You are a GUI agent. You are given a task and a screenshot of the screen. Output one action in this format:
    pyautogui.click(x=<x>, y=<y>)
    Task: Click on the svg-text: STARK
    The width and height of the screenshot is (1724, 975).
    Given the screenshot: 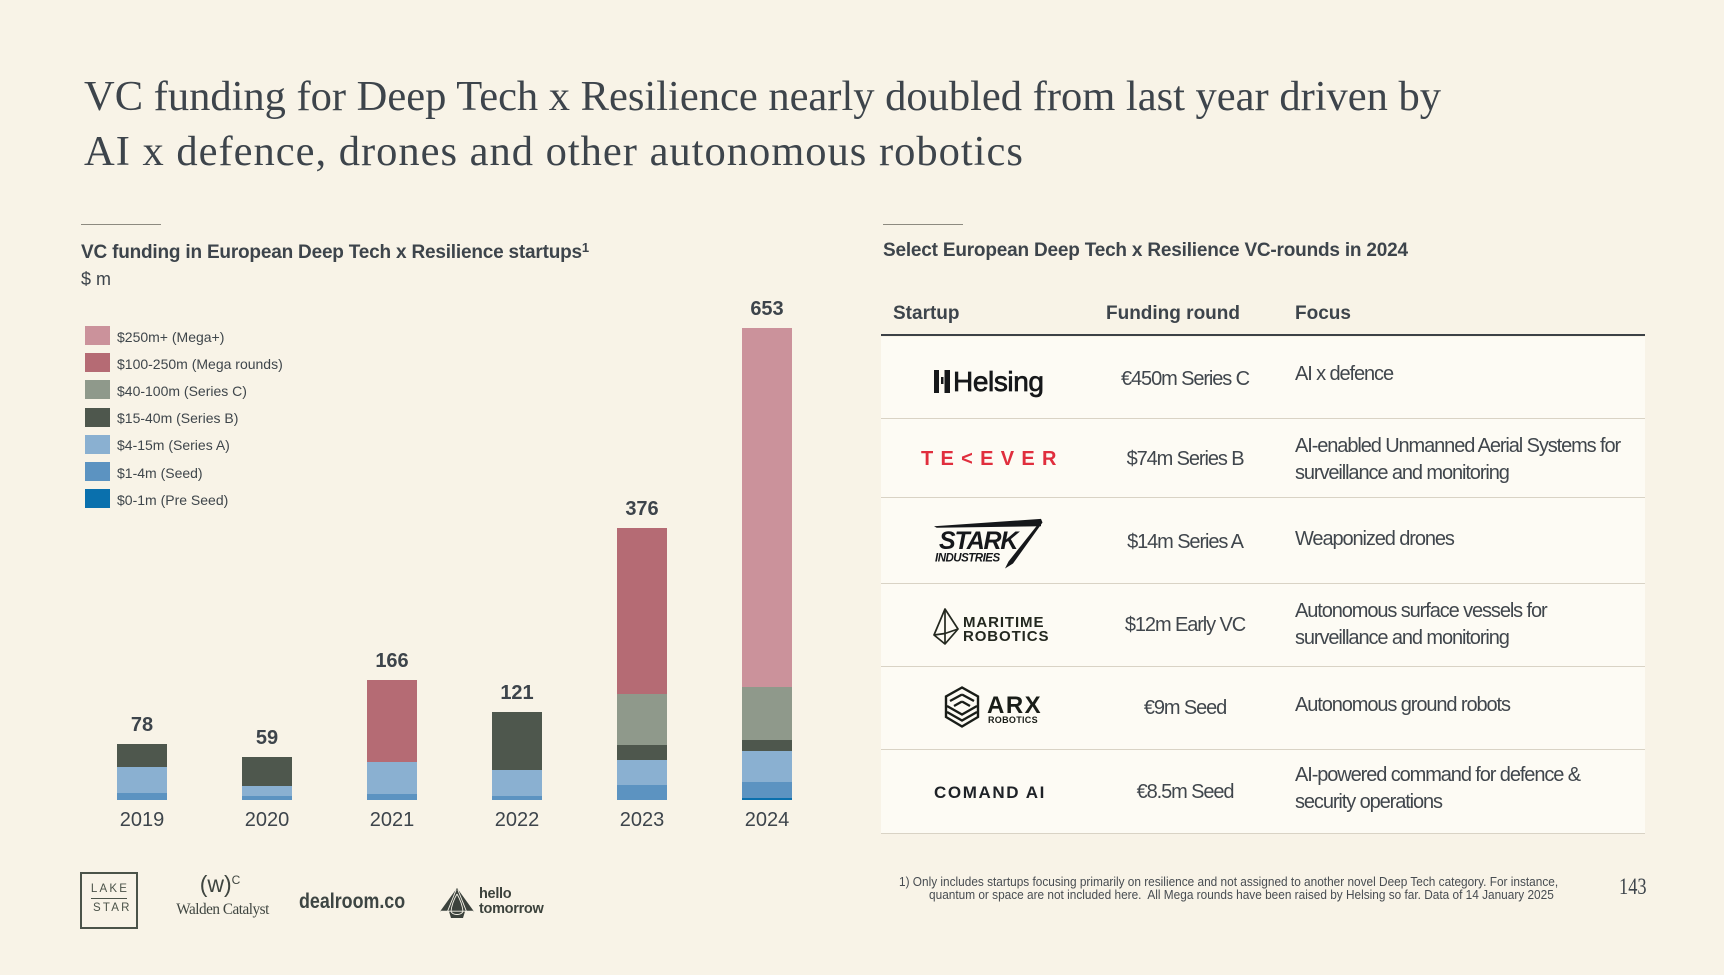 What is the action you would take?
    pyautogui.click(x=979, y=541)
    